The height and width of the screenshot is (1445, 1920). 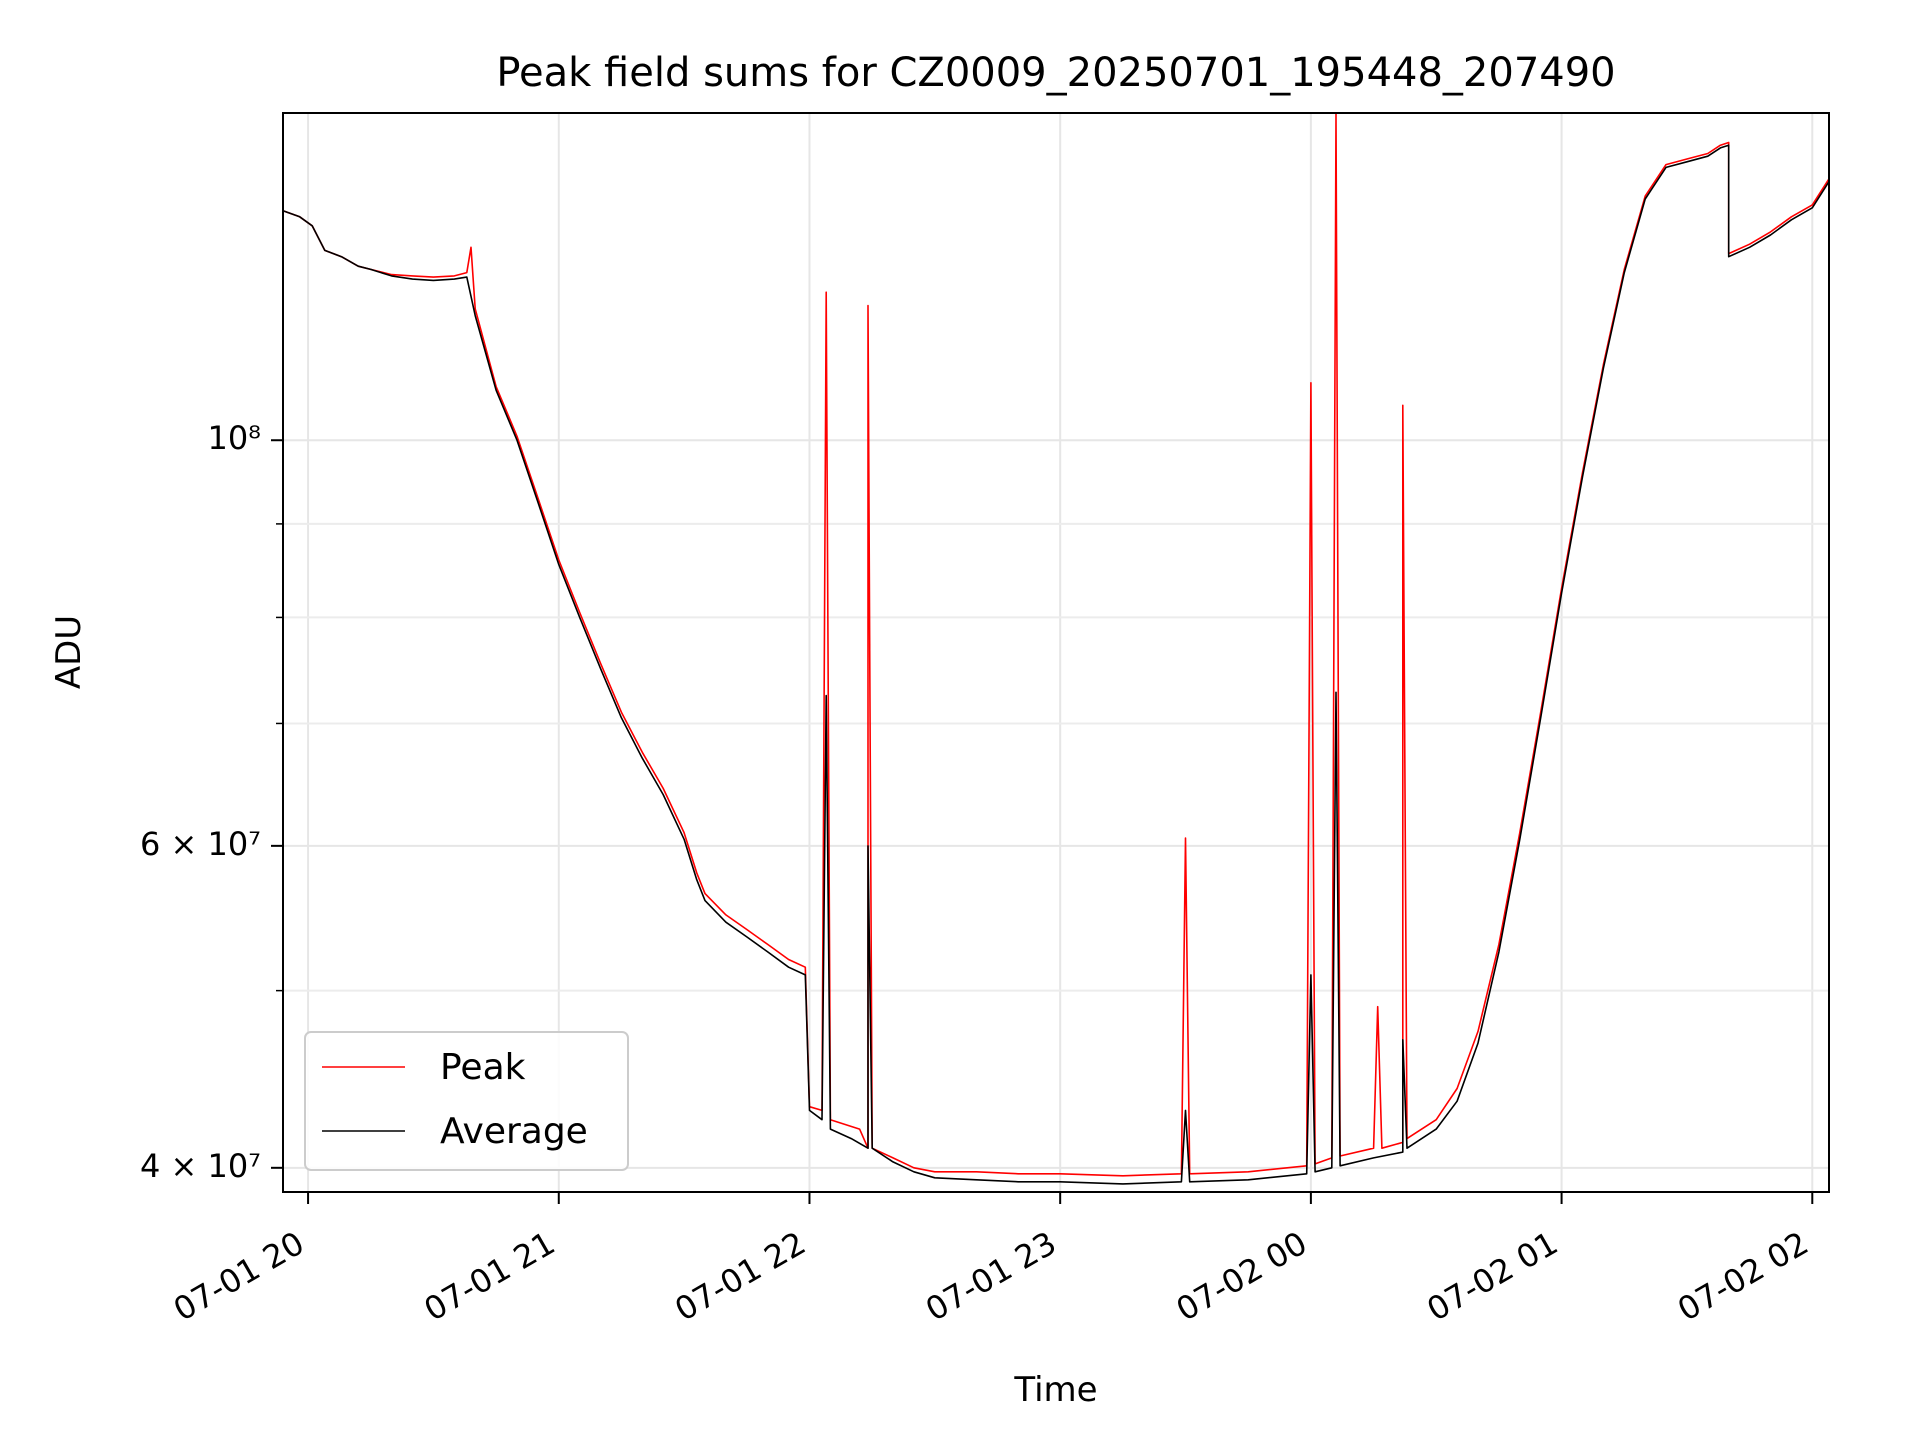 What do you see at coordinates (200, 844) in the screenshot?
I see `y-tick-label: 6 × 10⁷` at bounding box center [200, 844].